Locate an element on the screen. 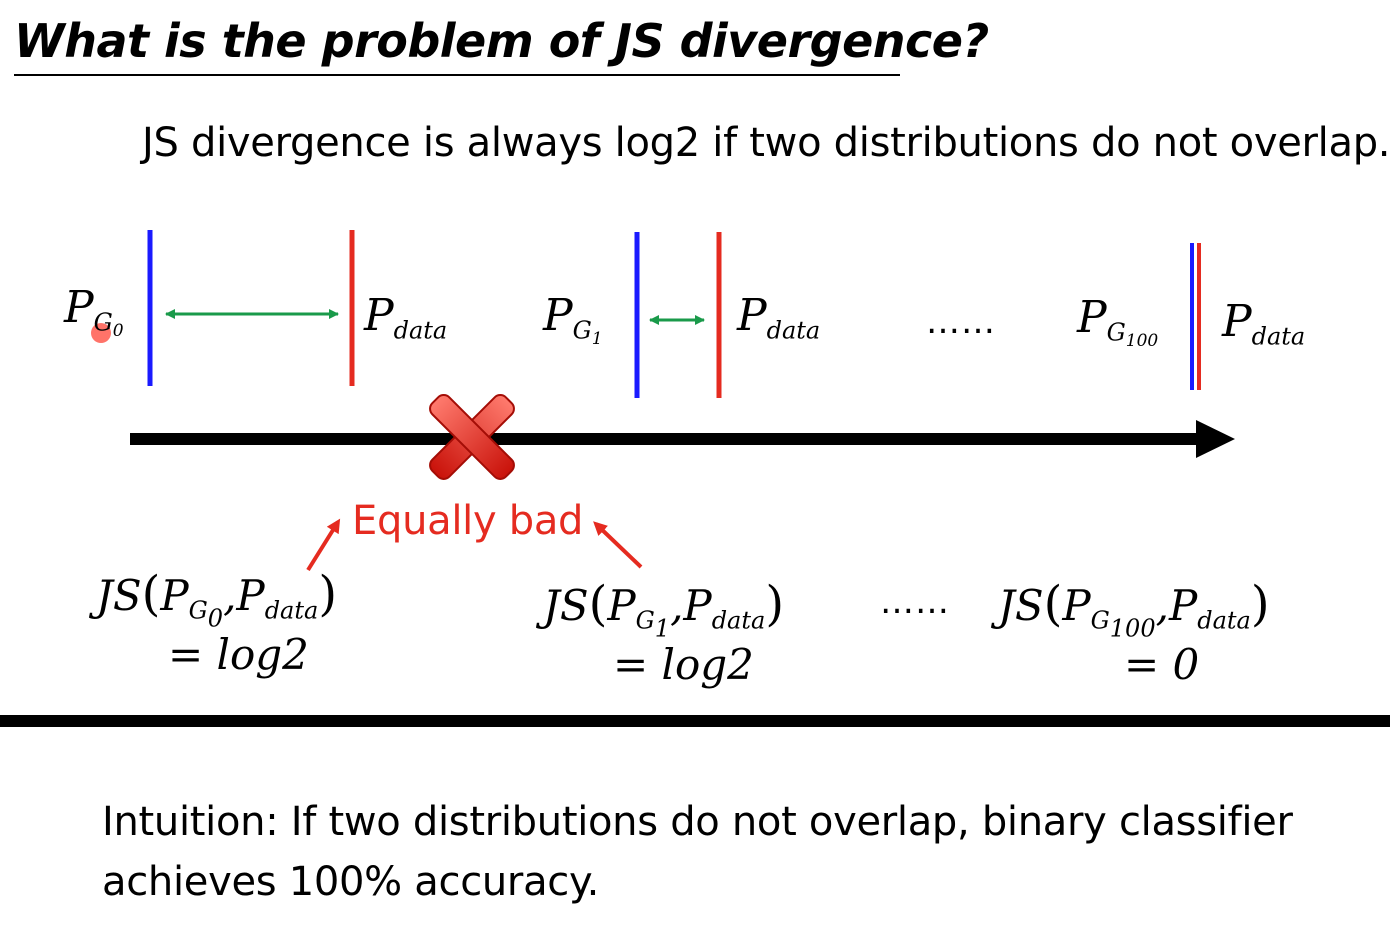 The image size is (1390, 949). label-p-data-2: Pdata is located at coordinates (779, 317).